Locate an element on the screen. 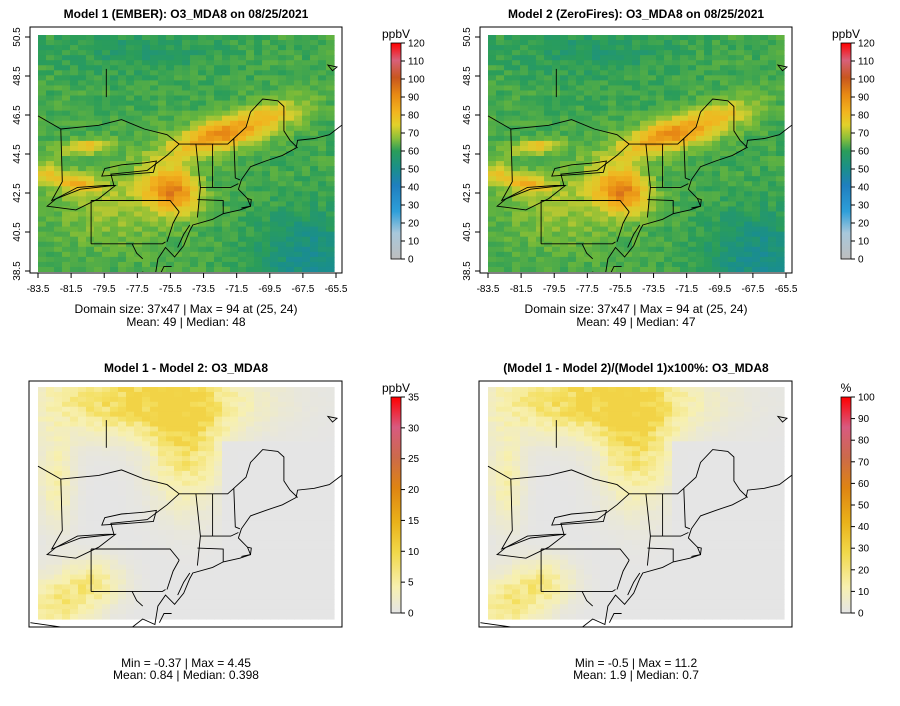  boundary-line is located at coordinates (578, 243).